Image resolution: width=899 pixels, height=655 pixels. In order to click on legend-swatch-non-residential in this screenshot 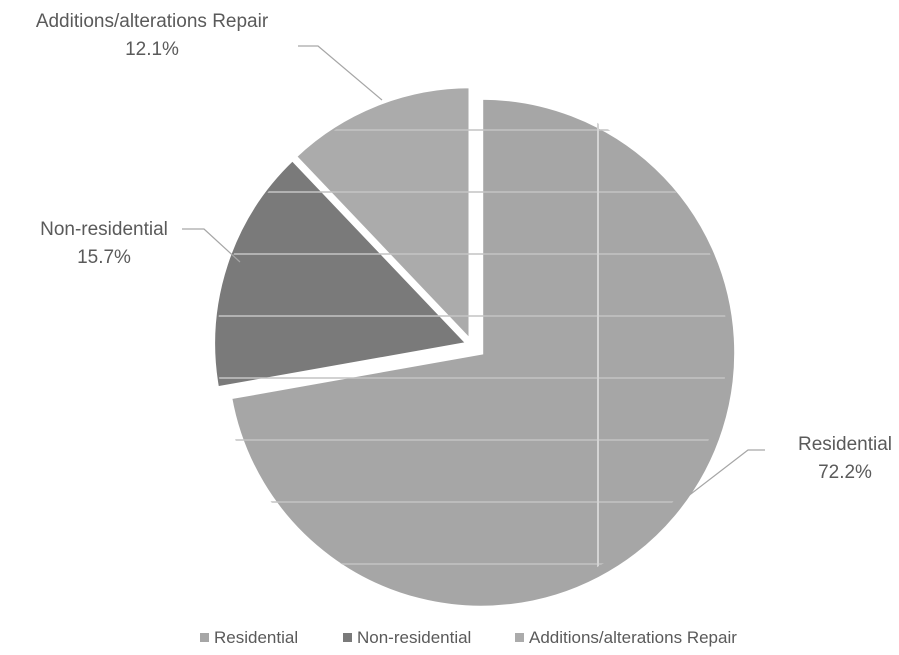, I will do `click(347, 637)`.